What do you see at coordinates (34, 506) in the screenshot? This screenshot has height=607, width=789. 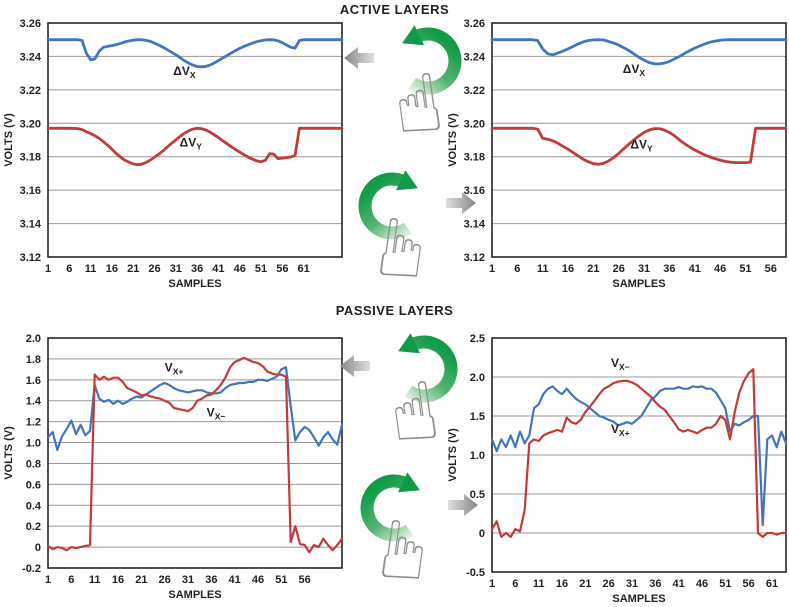 I see `svg-text: 0.4` at bounding box center [34, 506].